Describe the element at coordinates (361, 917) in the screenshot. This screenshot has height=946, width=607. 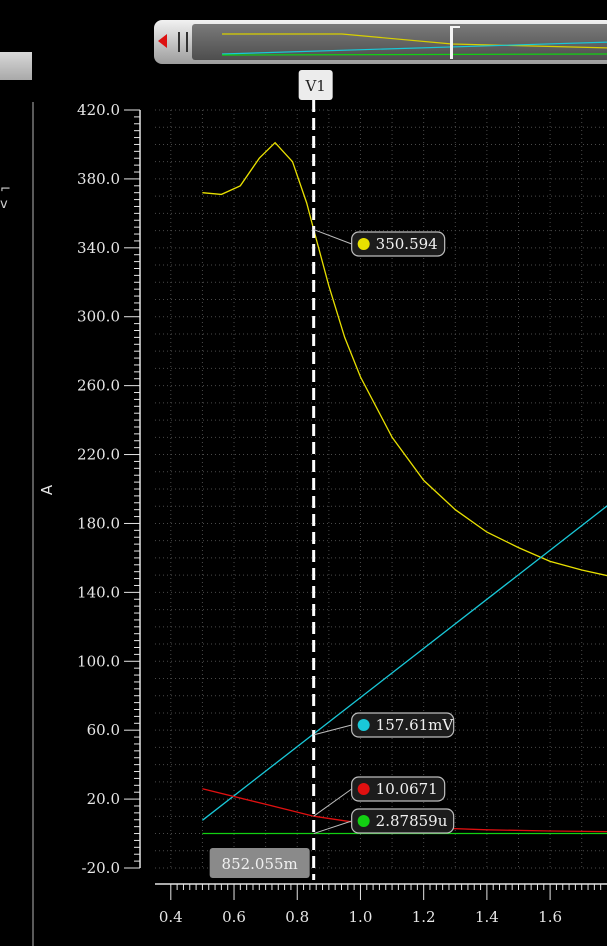
I see `x-tick-label: 1.0` at that location.